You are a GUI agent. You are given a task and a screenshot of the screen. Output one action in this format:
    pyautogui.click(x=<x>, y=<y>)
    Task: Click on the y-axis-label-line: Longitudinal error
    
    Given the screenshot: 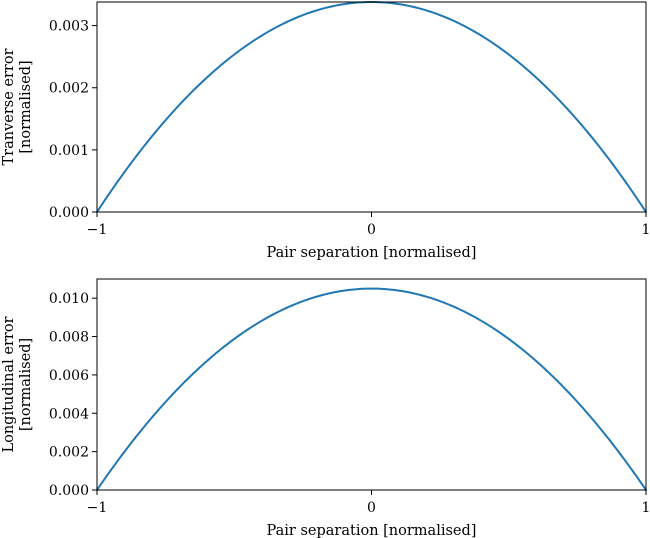 What is the action you would take?
    pyautogui.click(x=9, y=384)
    